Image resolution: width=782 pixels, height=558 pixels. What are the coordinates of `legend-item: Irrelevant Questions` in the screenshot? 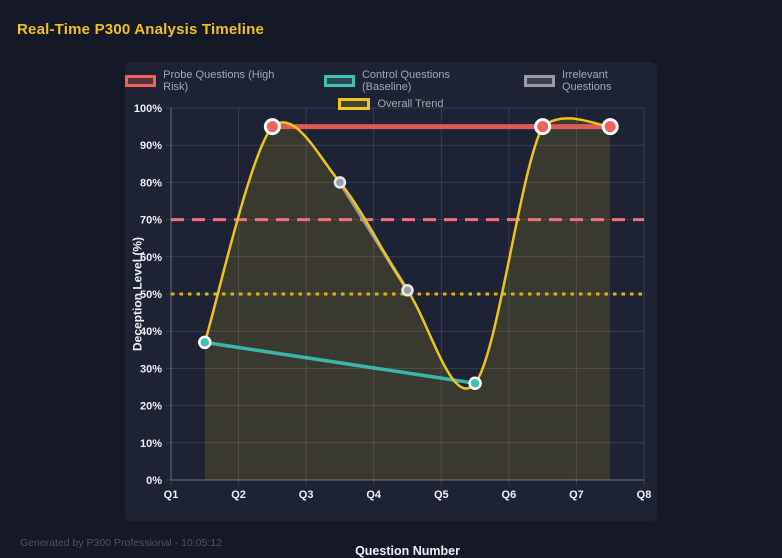 It's located at (590, 81).